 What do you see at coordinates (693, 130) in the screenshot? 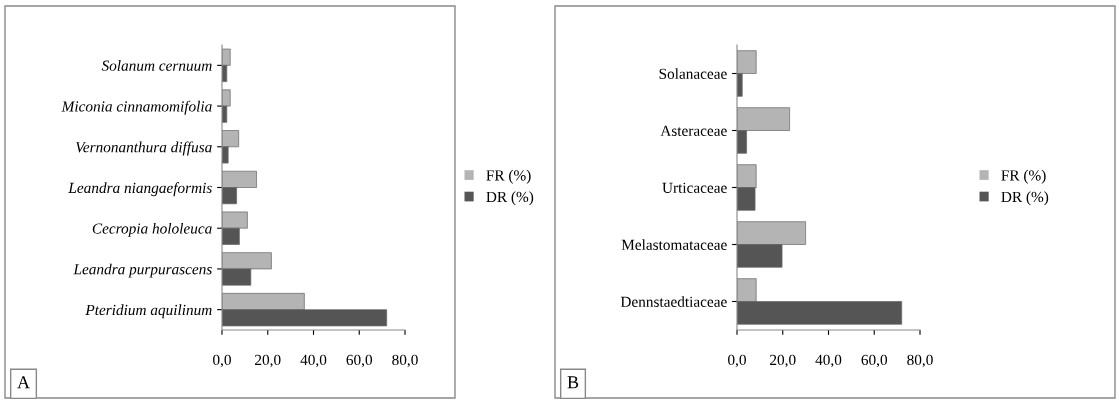
I see `y-tick-label: Asteraceae` at bounding box center [693, 130].